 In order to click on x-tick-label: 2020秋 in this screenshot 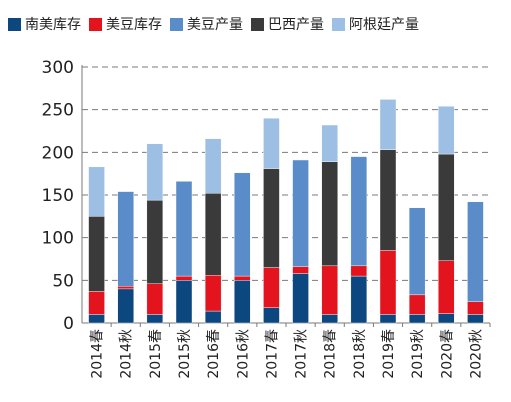, I will do `click(476, 354)`.